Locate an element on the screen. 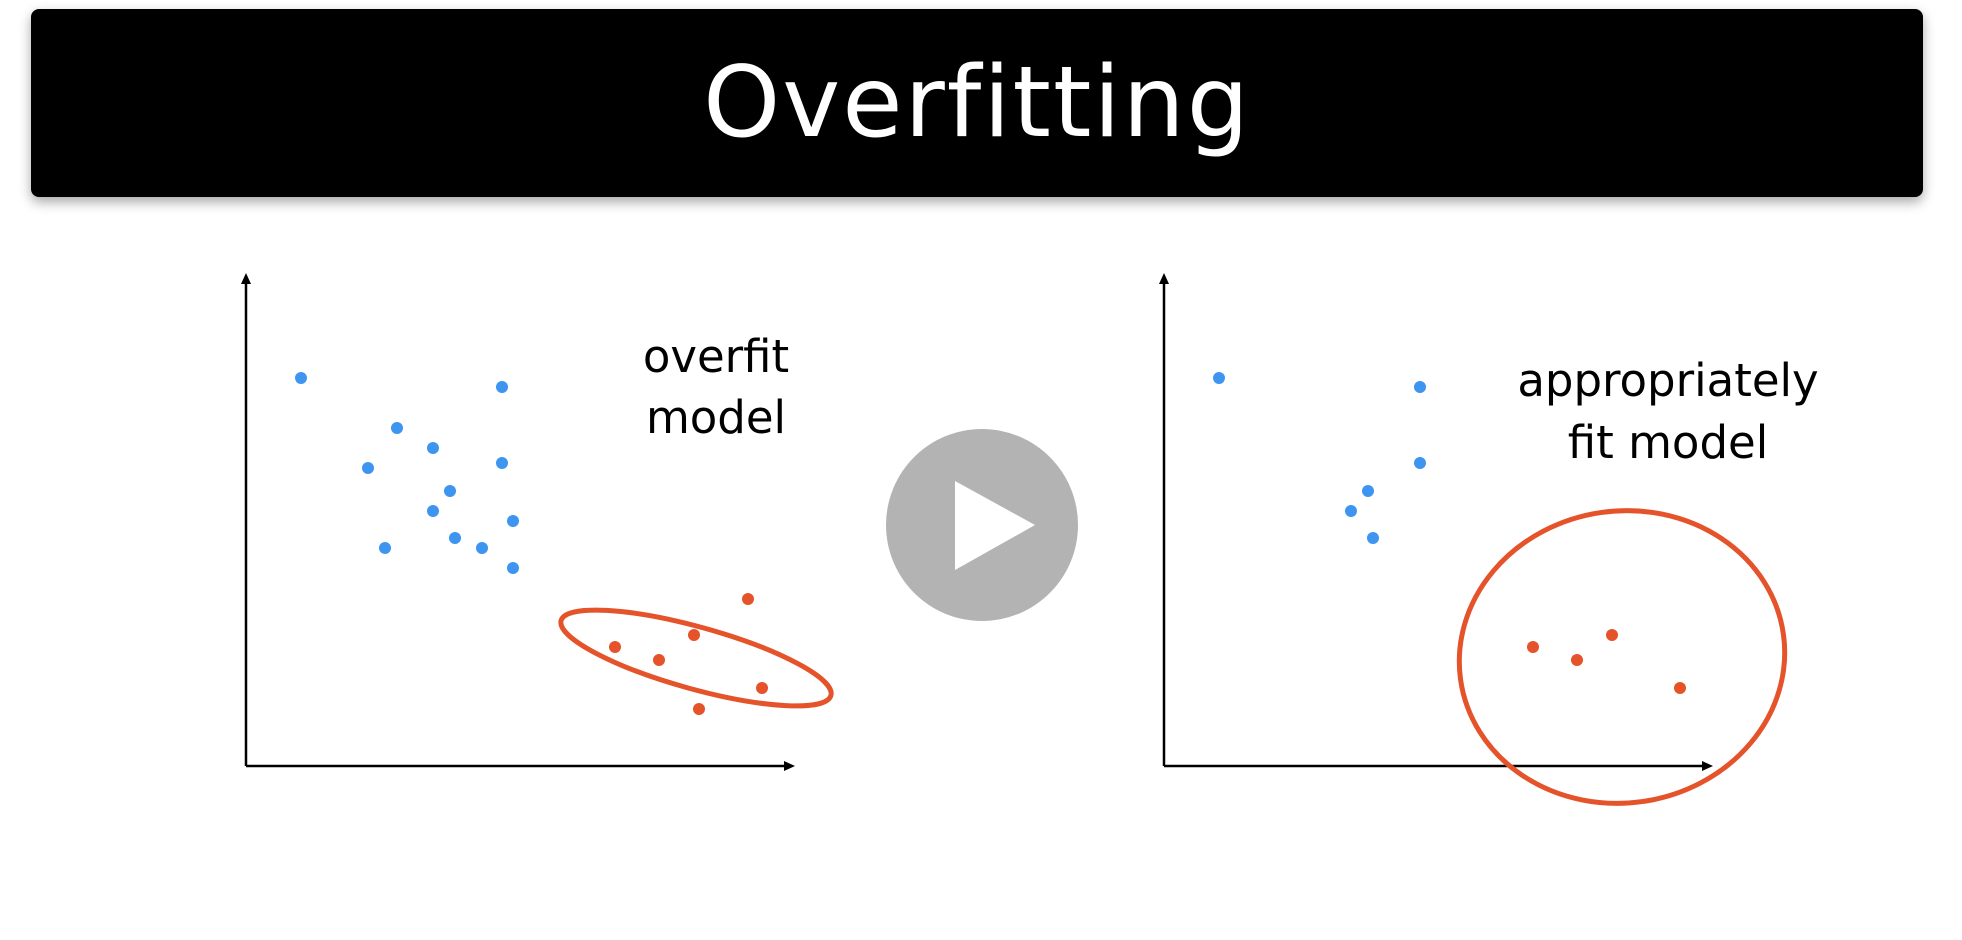 This screenshot has width=1962, height=940. left-panel-label-line1: overfit is located at coordinates (716, 356).